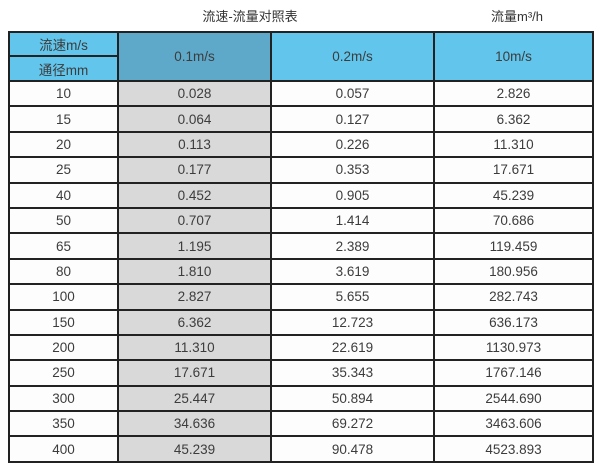  Describe the element at coordinates (63, 373) in the screenshot. I see `diameter-cell: 250` at that location.